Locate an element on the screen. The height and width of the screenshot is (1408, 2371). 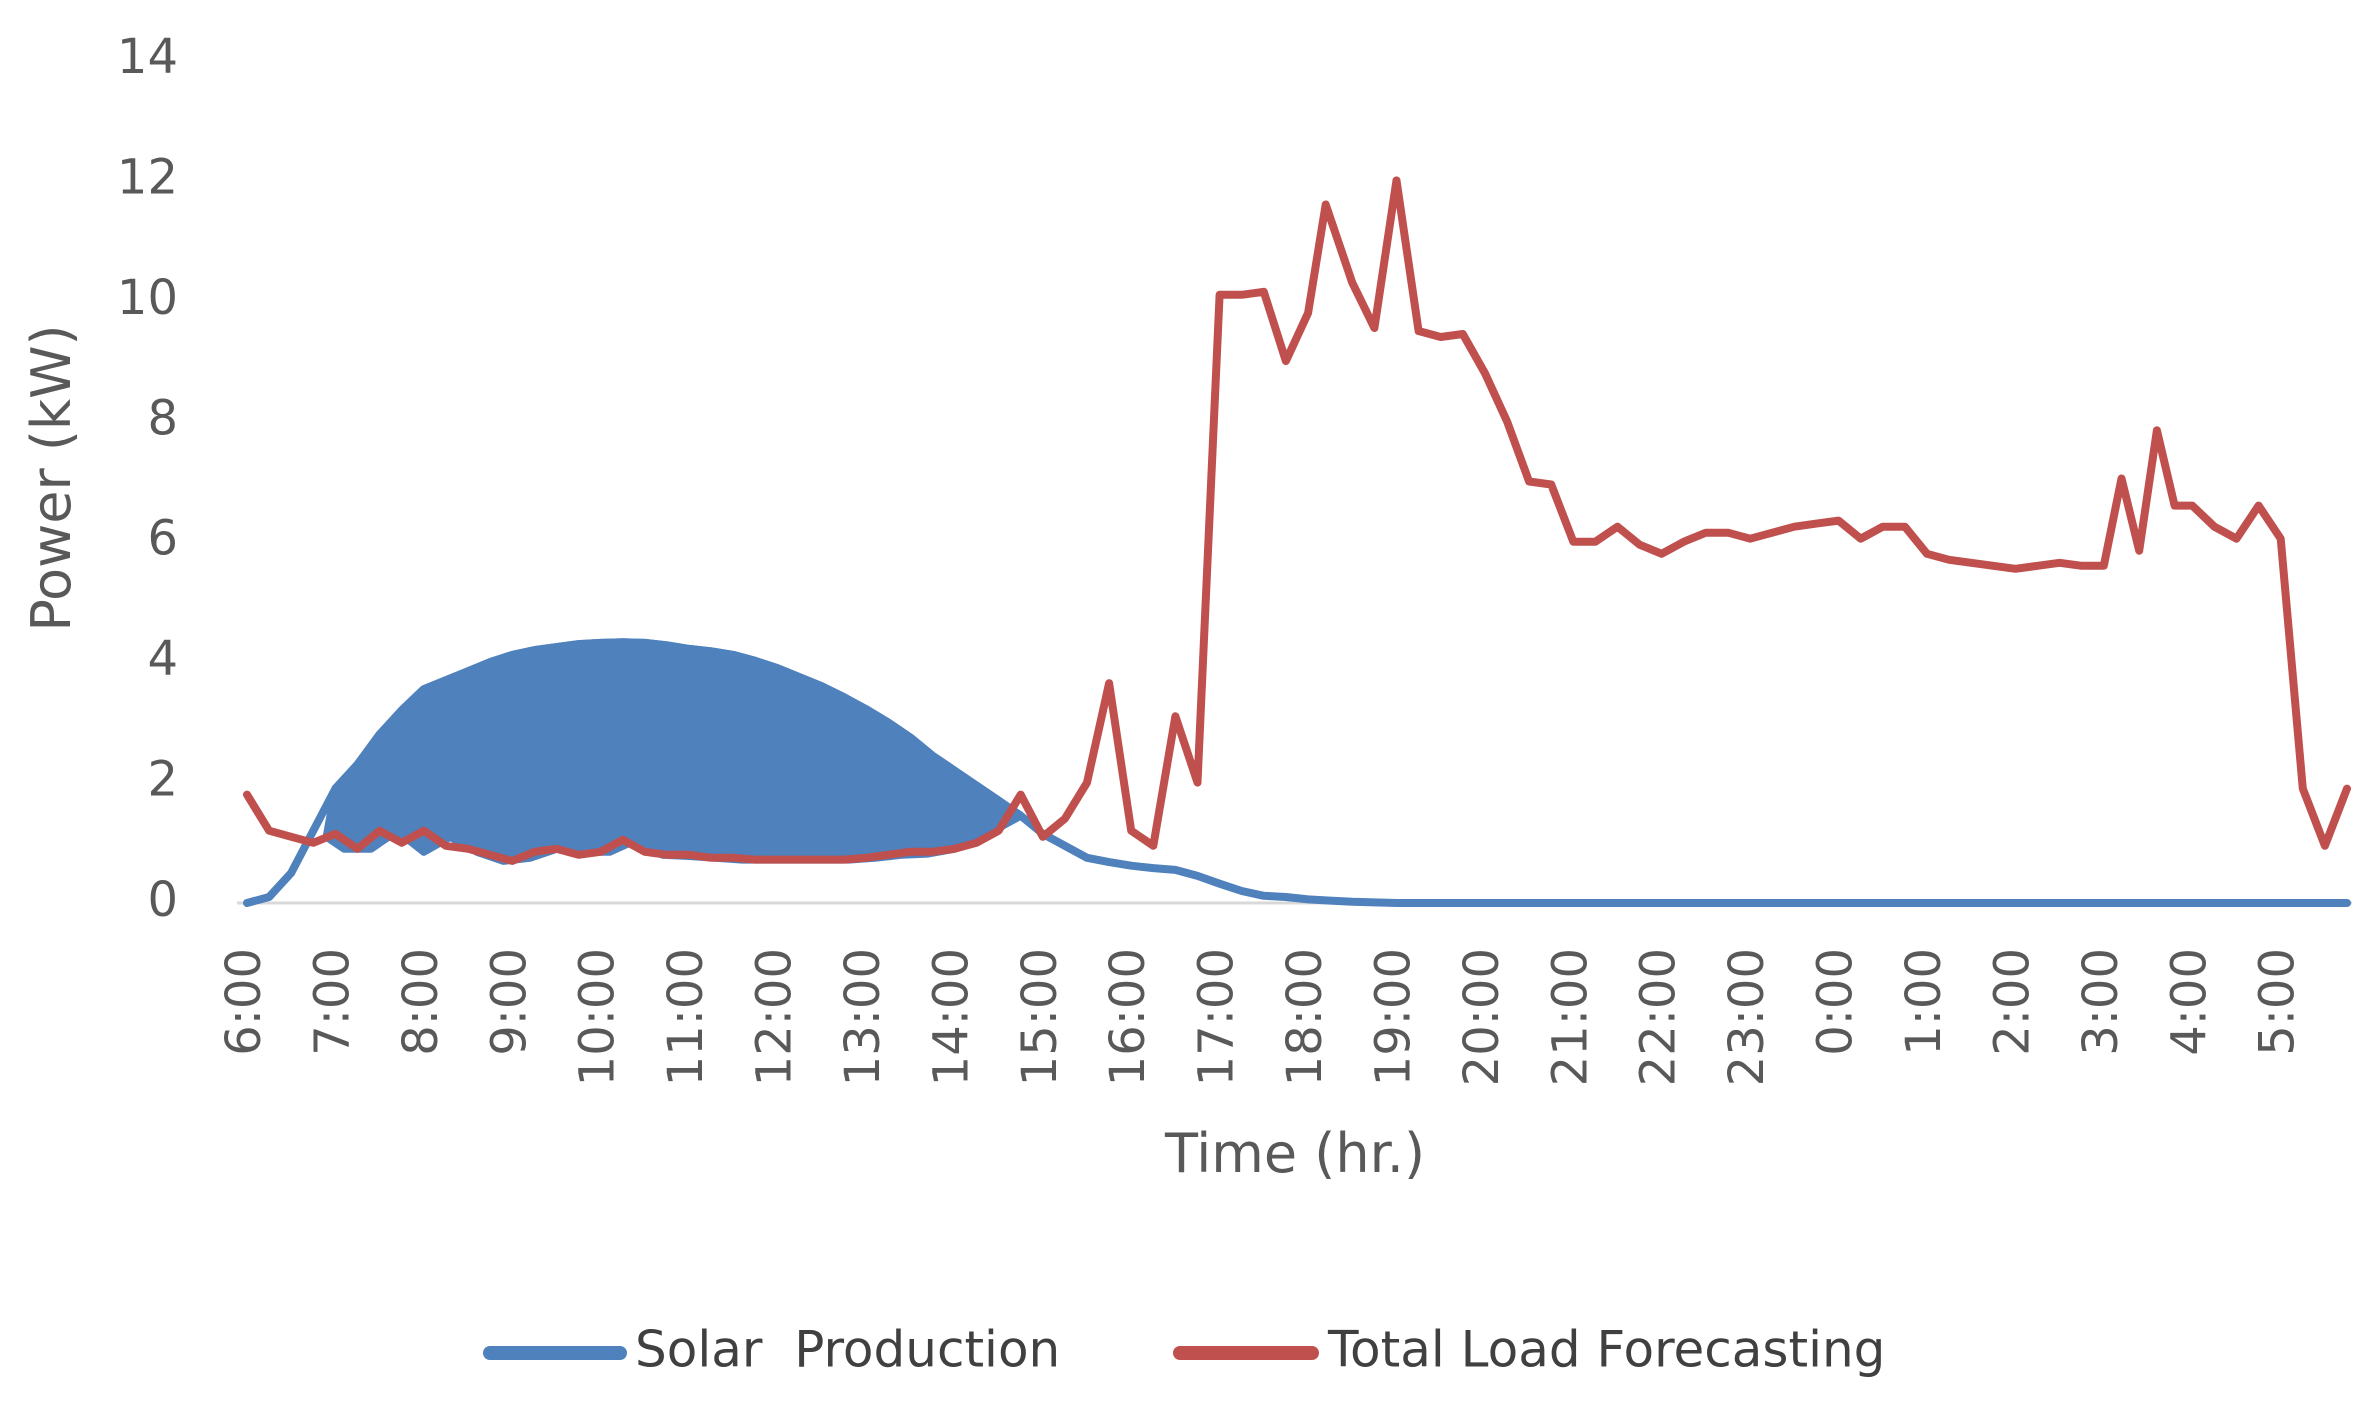
x-tick-label: 14:00 is located at coordinates (951, 1017).